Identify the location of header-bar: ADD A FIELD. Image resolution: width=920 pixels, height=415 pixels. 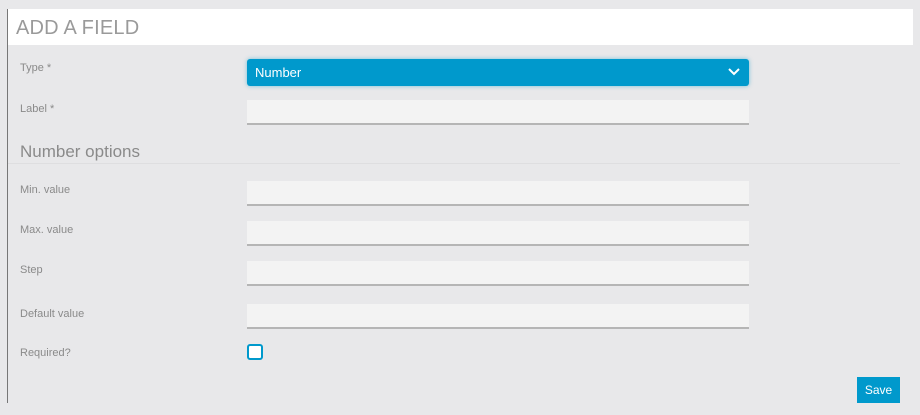
(460, 27).